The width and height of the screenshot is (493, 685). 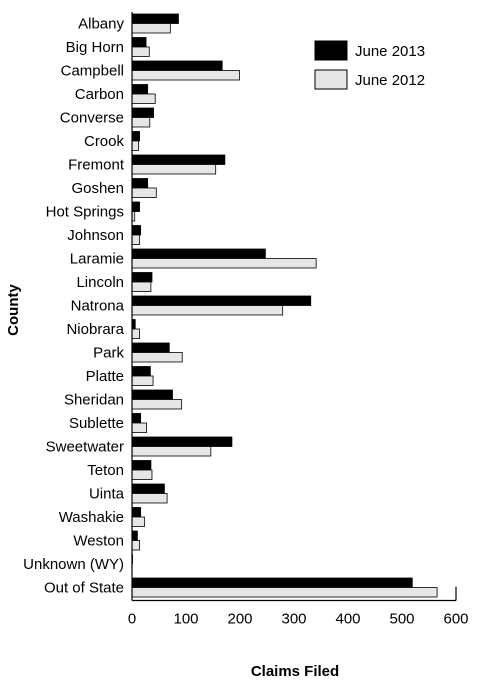 What do you see at coordinates (100, 282) in the screenshot?
I see `category-label-lincoln: Lincoln` at bounding box center [100, 282].